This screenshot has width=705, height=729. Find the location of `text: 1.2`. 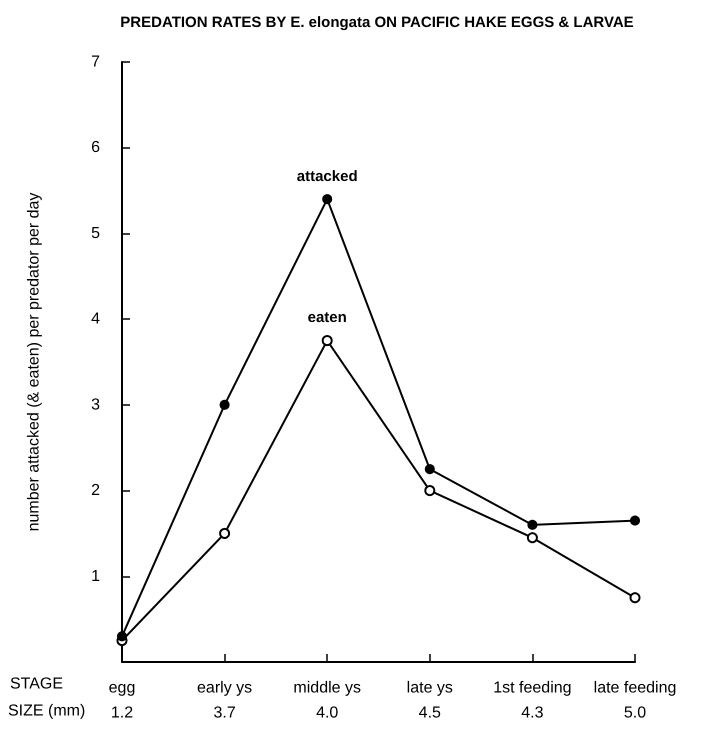

text: 1.2 is located at coordinates (122, 713).